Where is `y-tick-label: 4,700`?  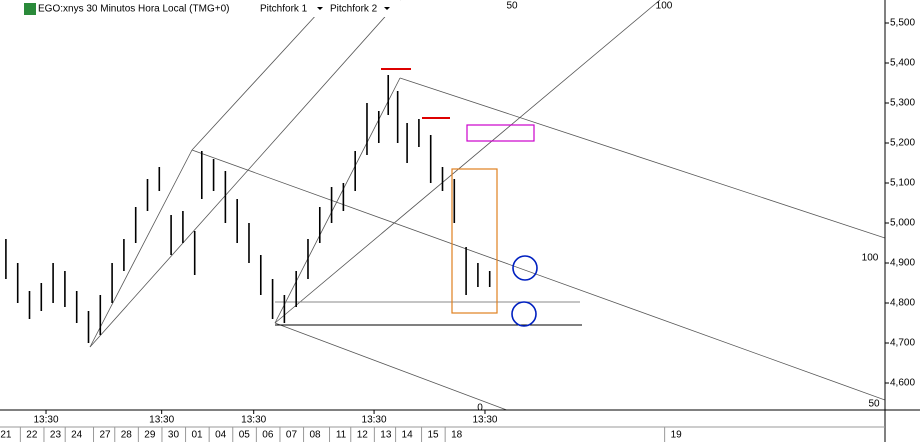 y-tick-label: 4,700 is located at coordinates (902, 343).